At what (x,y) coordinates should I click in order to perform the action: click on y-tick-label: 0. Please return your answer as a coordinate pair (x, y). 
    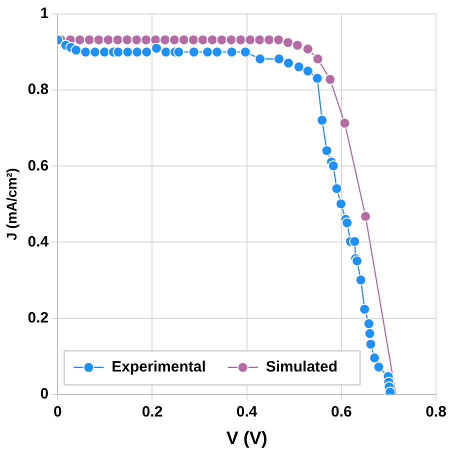
    Looking at the image, I should click on (44, 394).